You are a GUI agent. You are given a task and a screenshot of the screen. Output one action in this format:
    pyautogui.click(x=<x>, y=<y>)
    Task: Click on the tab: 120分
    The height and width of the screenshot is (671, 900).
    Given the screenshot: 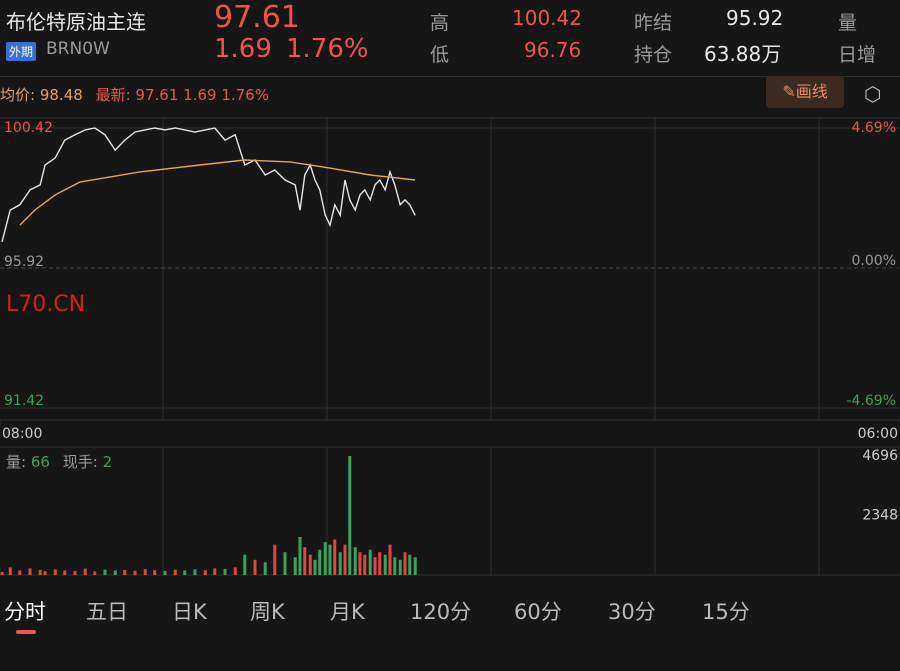 What is the action you would take?
    pyautogui.click(x=441, y=612)
    